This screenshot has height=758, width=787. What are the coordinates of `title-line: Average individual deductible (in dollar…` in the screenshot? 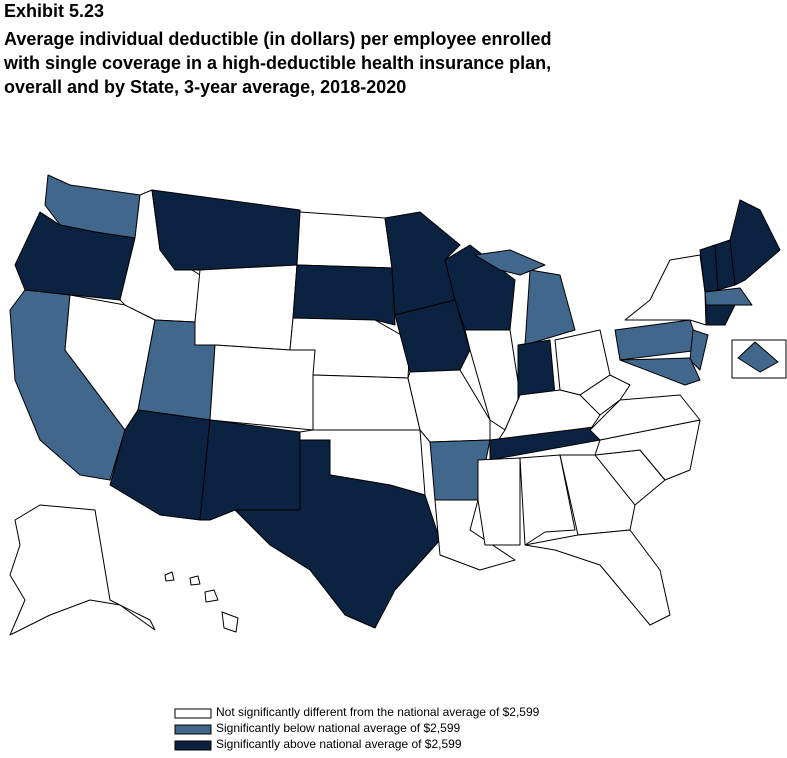 It's located at (278, 39).